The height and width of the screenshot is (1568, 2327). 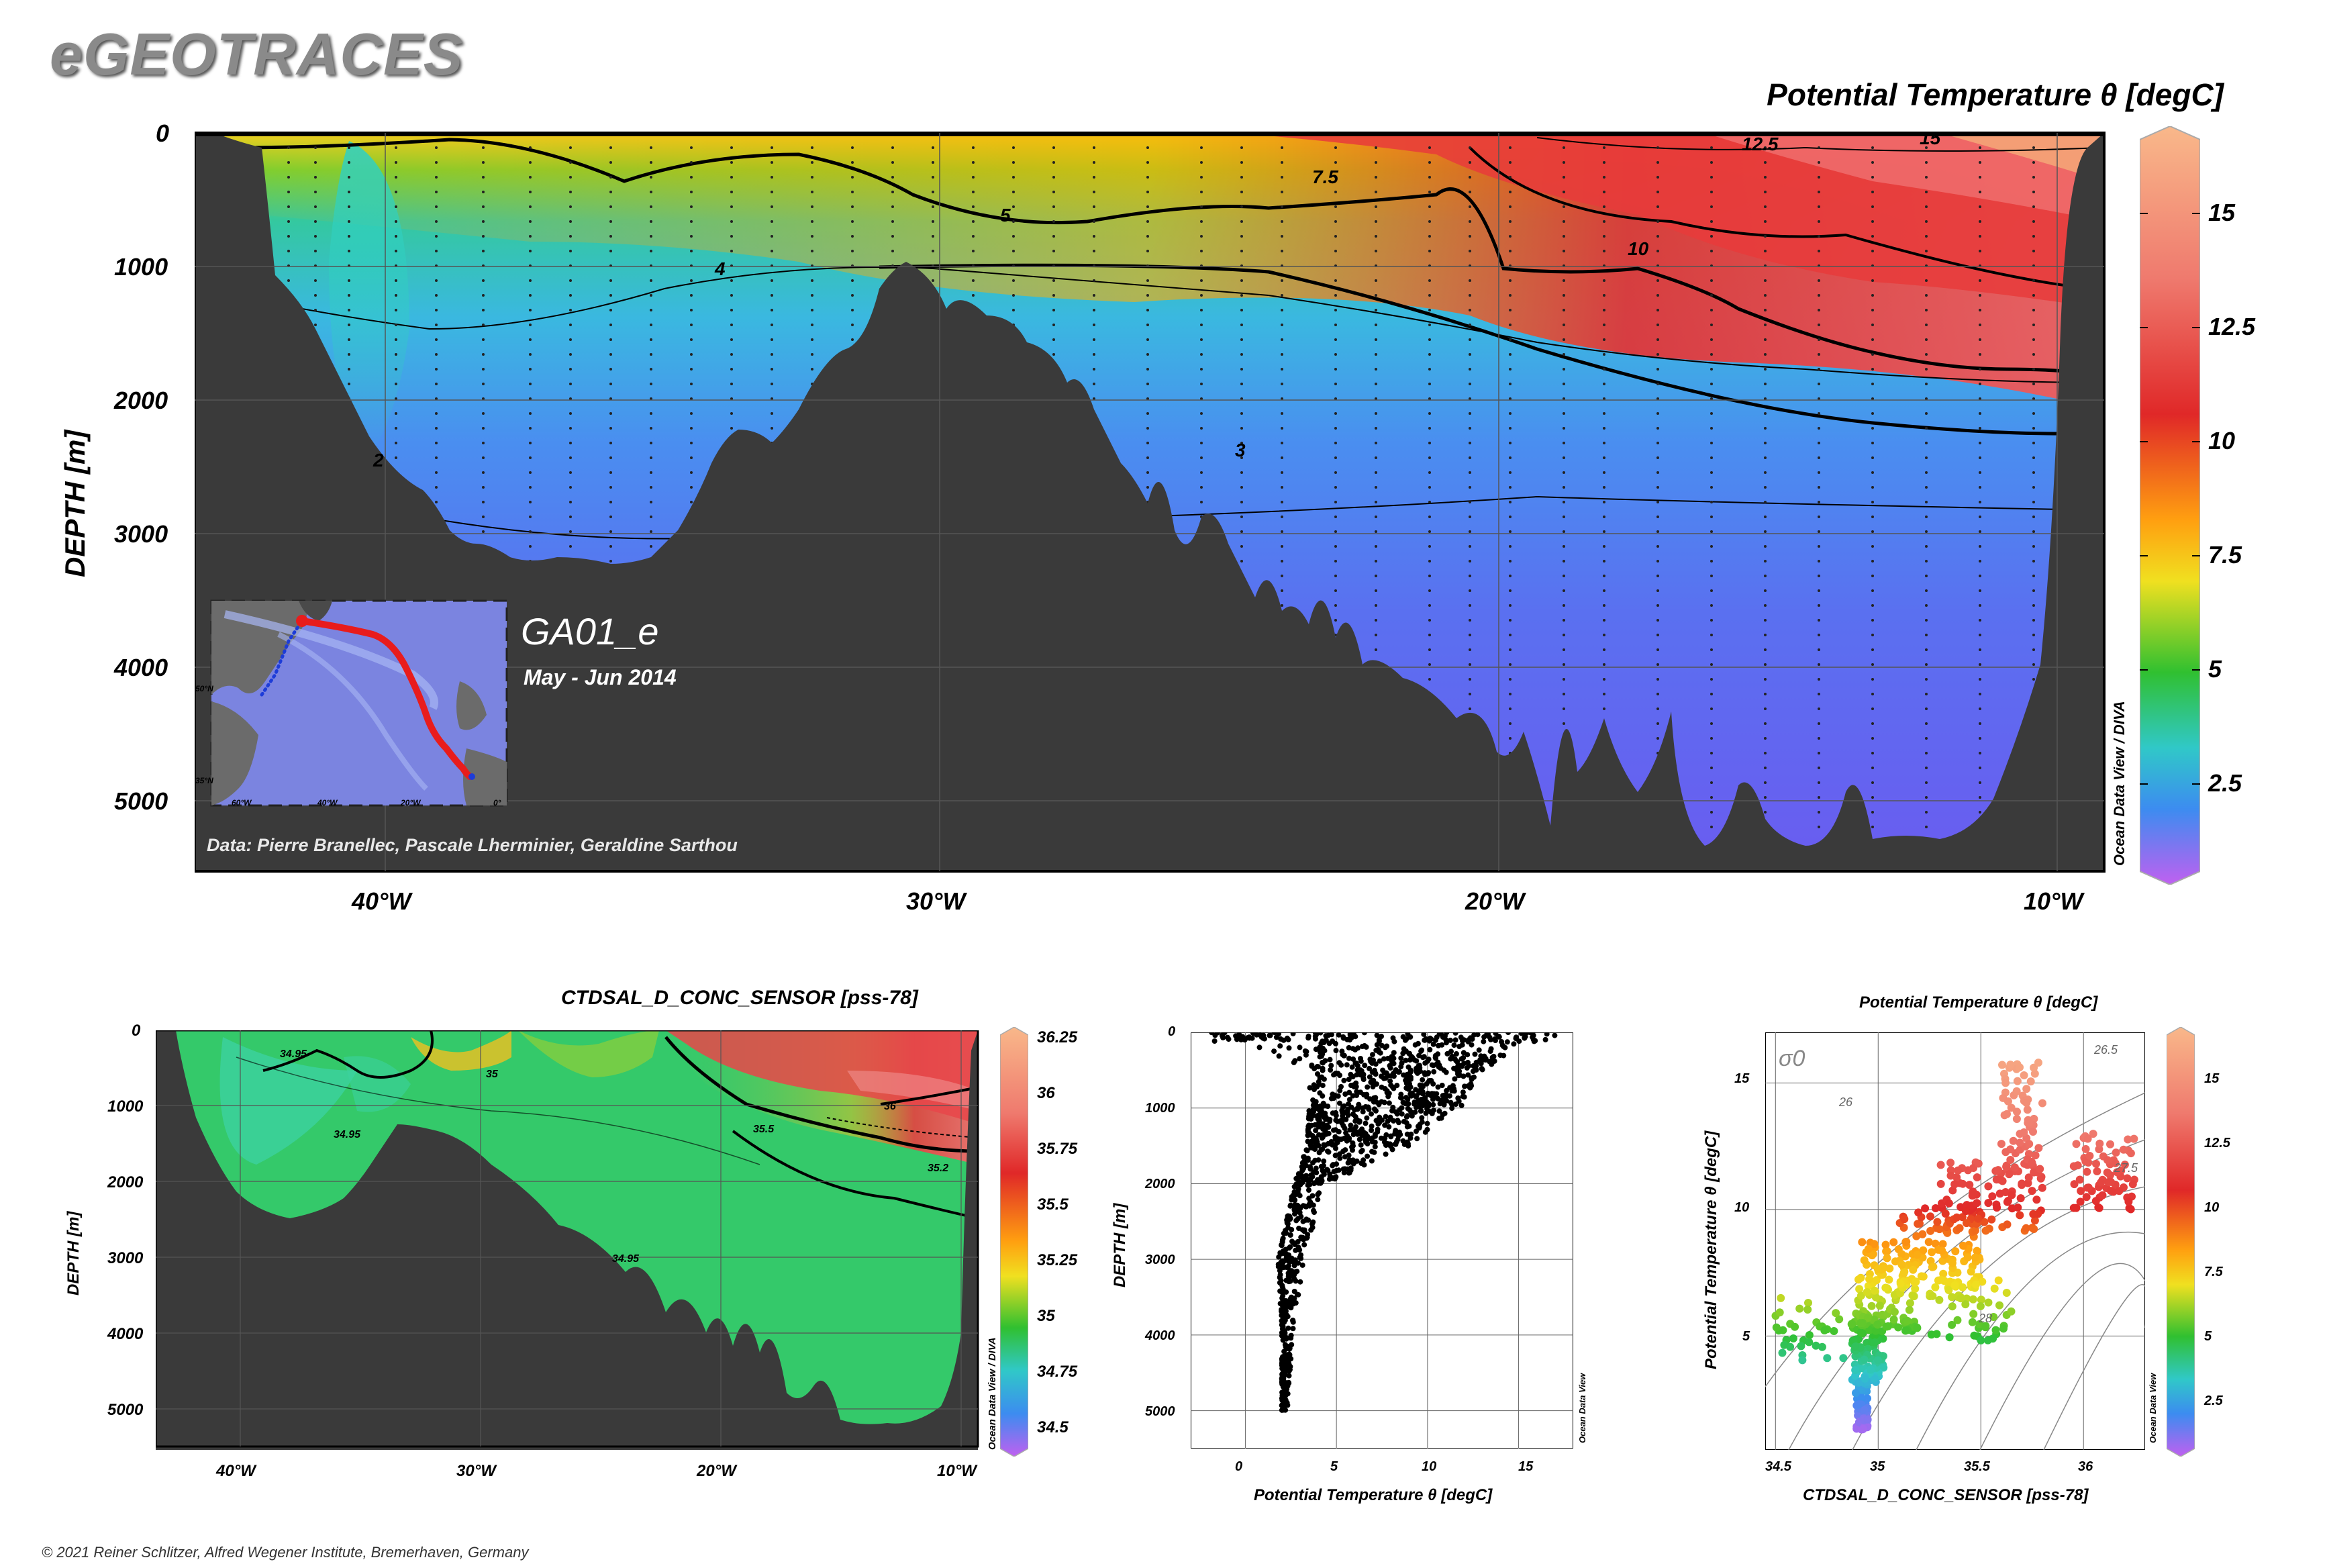 I want to click on ts-colorbar-tick: 7.5, so click(x=2213, y=1272).